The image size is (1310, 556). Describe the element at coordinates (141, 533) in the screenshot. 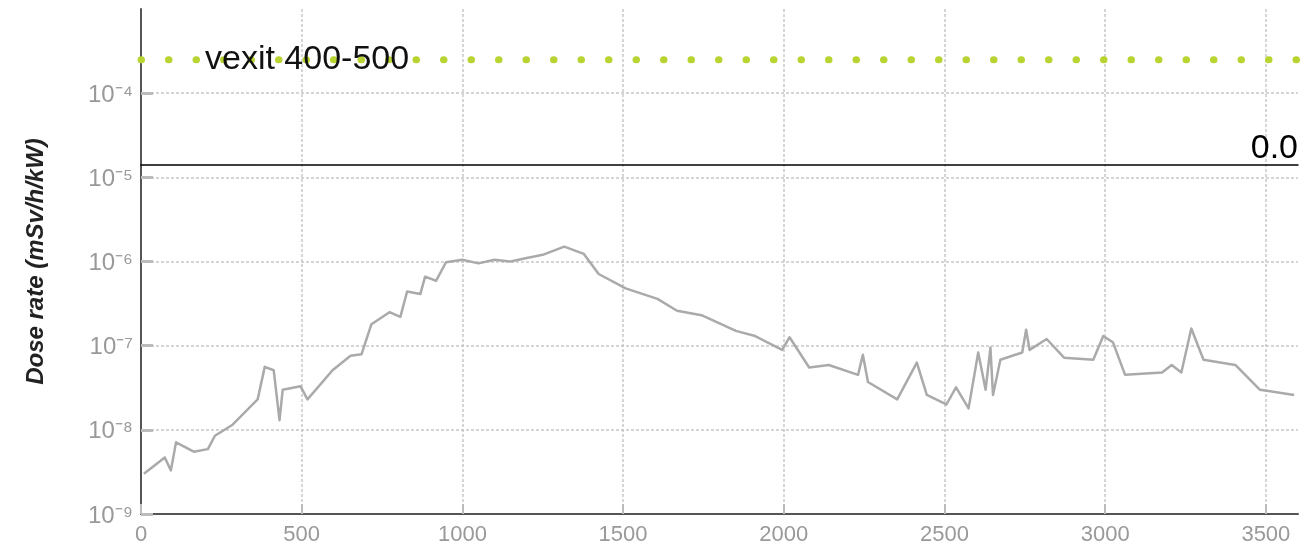

I see `x-tick-label: 0` at that location.